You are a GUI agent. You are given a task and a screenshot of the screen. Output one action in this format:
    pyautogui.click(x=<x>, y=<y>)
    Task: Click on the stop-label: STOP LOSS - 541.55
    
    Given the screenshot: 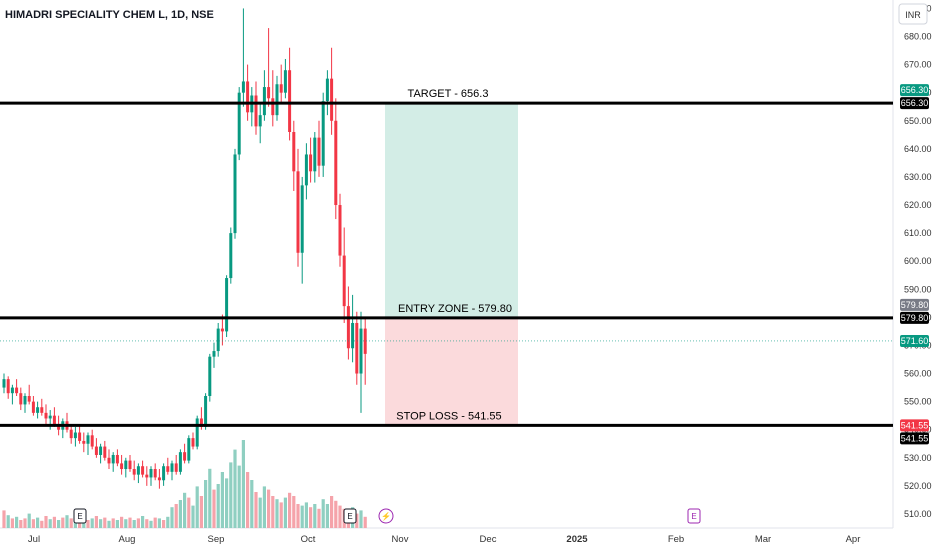 What is the action you would take?
    pyautogui.click(x=448, y=416)
    